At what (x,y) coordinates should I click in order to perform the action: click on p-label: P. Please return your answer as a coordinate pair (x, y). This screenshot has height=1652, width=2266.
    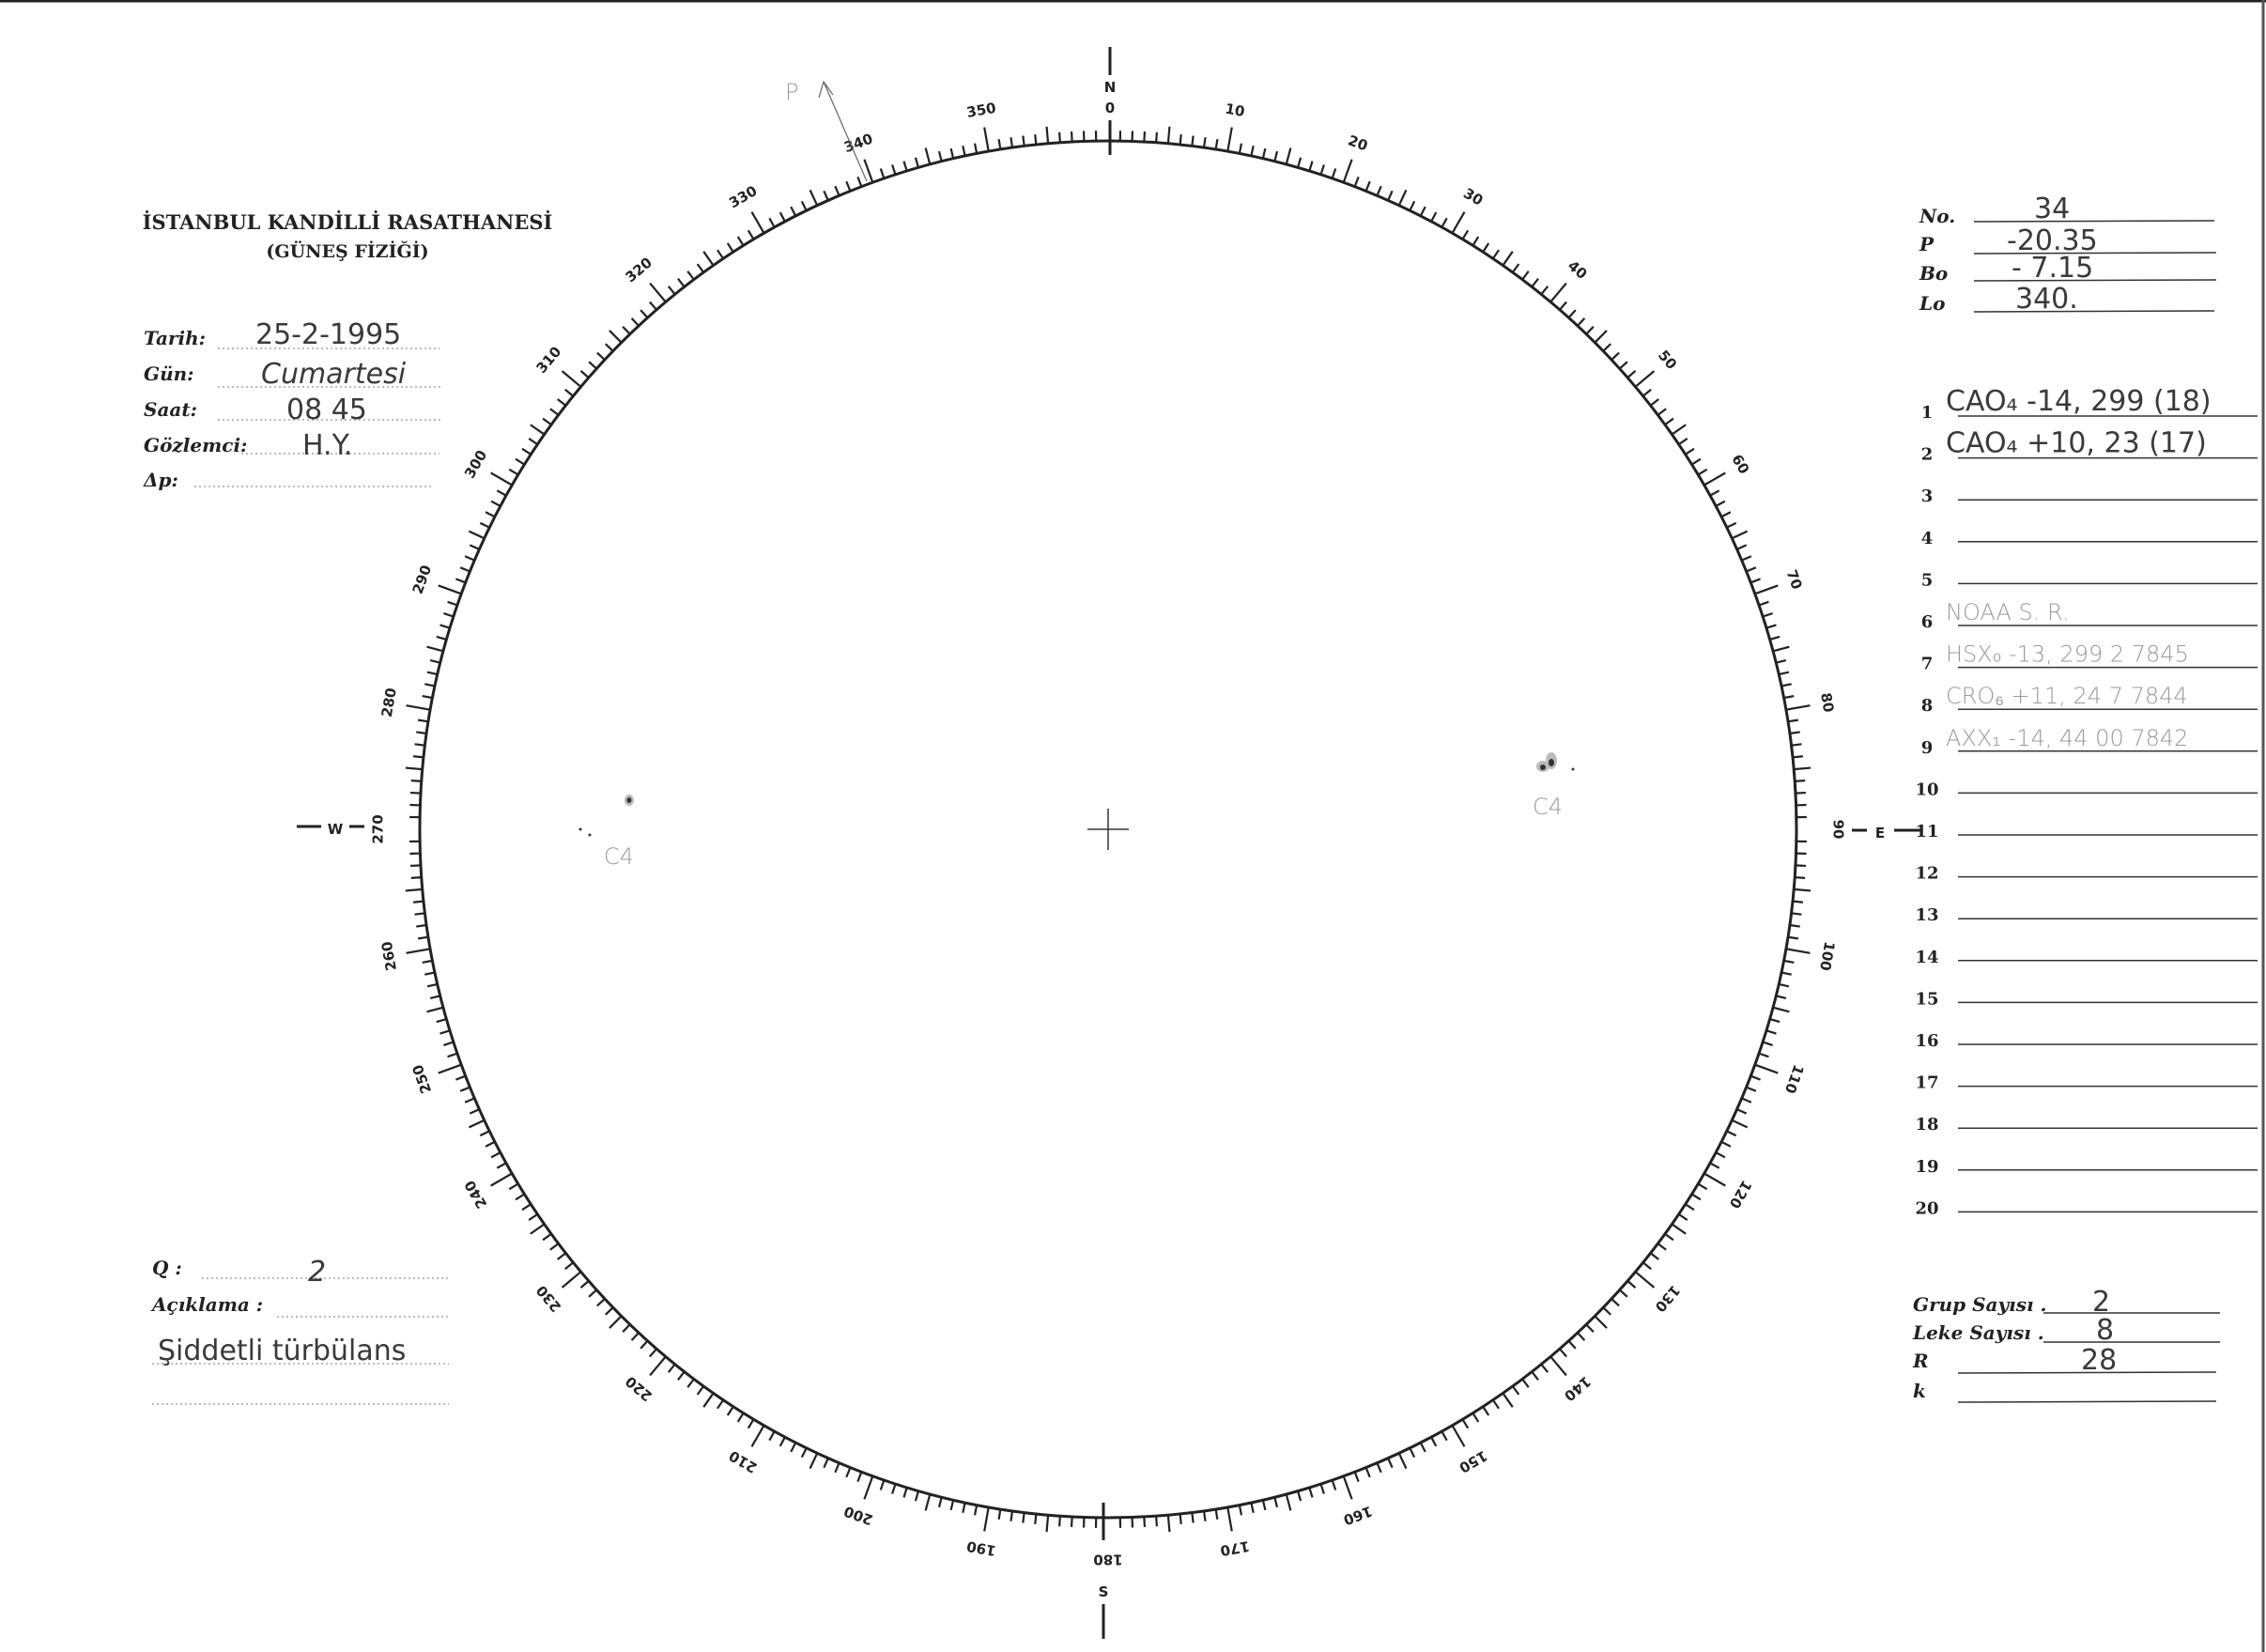
    Looking at the image, I should click on (1927, 244).